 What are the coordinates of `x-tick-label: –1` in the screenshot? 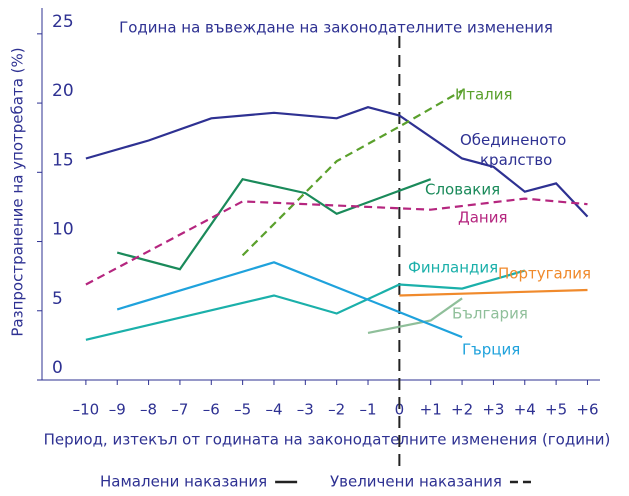 It's located at (367, 410).